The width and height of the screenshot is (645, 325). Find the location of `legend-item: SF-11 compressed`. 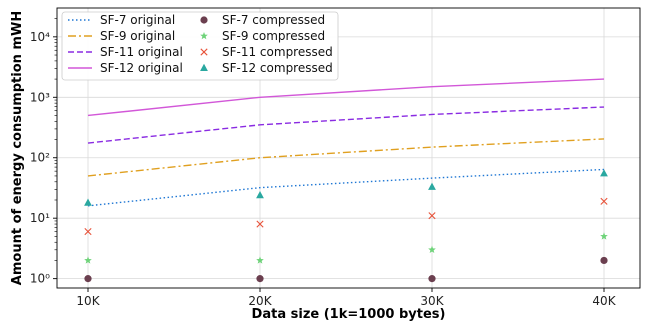

legend-item: SF-11 compressed is located at coordinates (266, 52).